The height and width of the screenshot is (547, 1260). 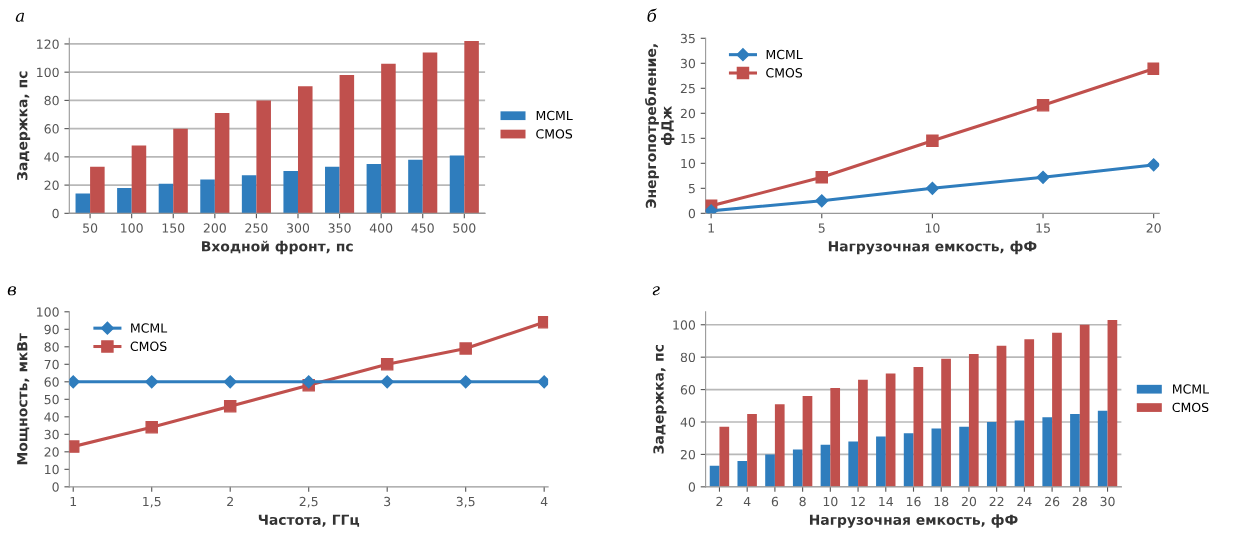 What do you see at coordinates (1043, 228) in the screenshot?
I see `x-tick-label: 15` at bounding box center [1043, 228].